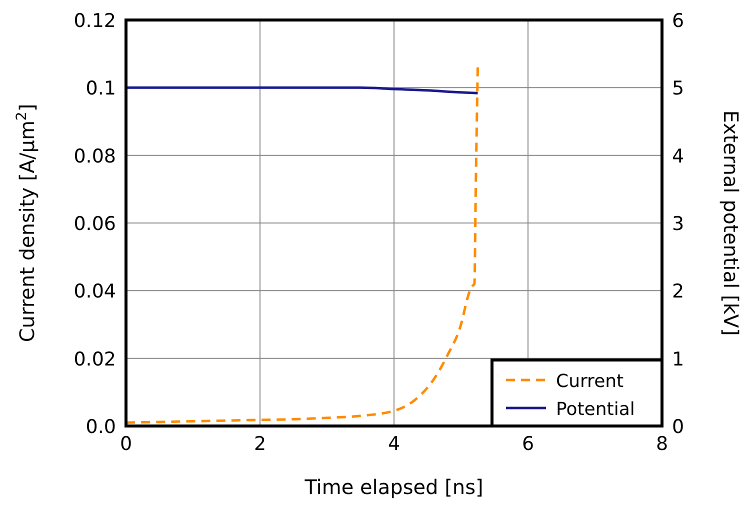 This screenshot has height=512, width=746. Describe the element at coordinates (101, 427) in the screenshot. I see `y-tick-label: 0.0` at that location.